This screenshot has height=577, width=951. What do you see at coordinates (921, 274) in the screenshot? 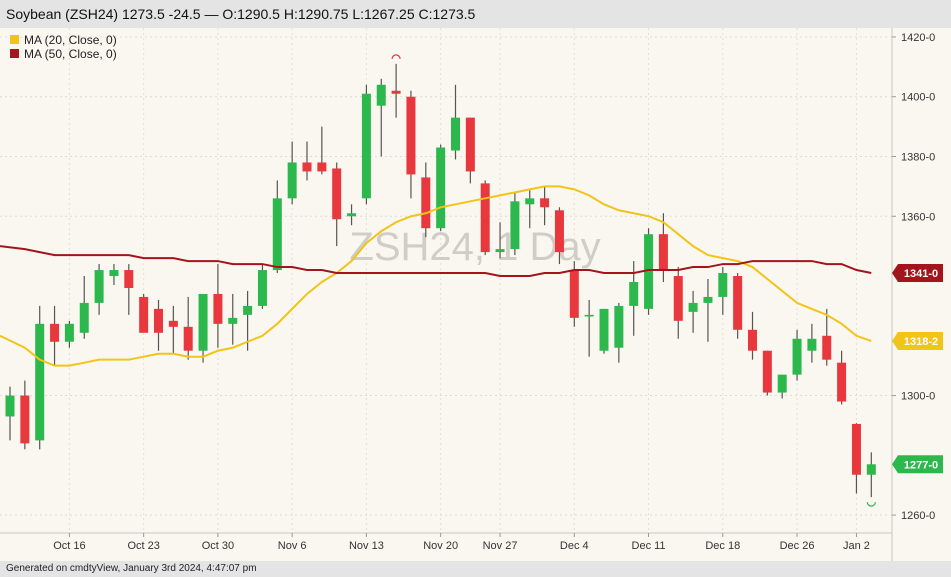
I see `price-label-text: 1341-0` at bounding box center [921, 274].